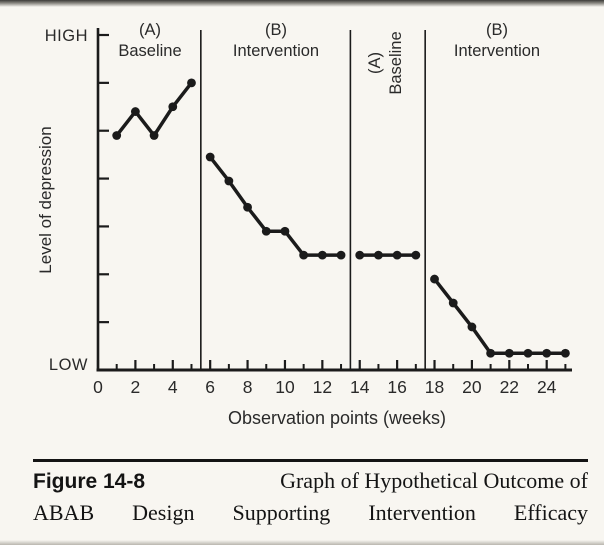 The image size is (604, 545). I want to click on phase-label-intervention-2: (B) Intervention, so click(497, 41).